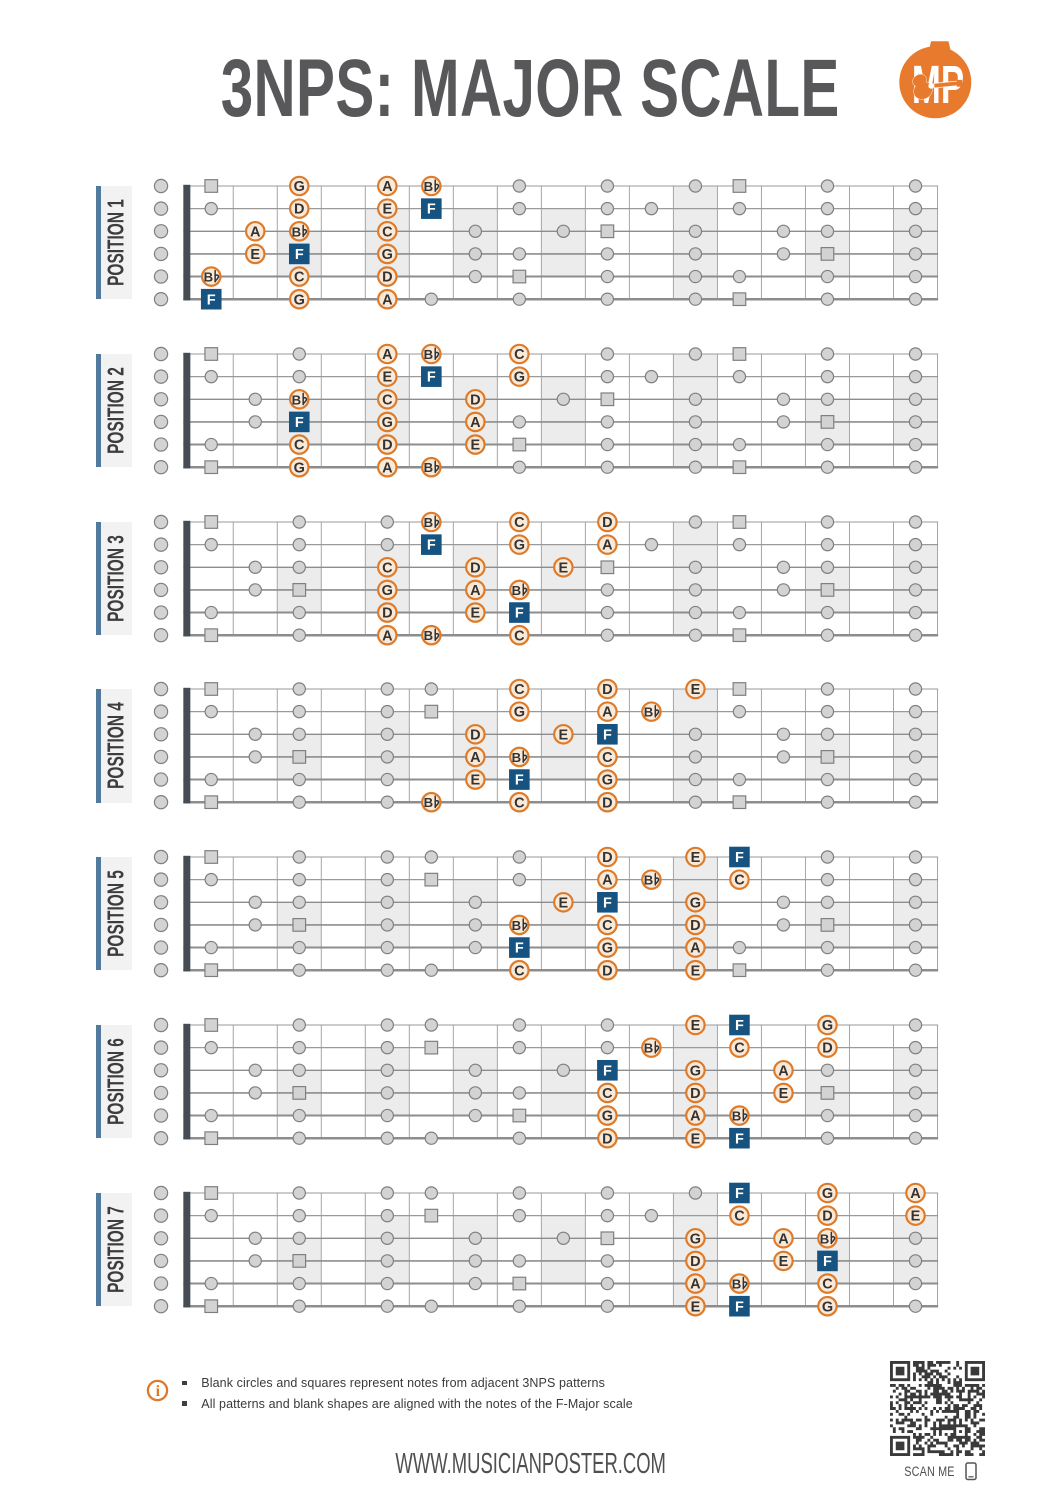  Describe the element at coordinates (929, 1471) in the screenshot. I see `scan-me-label: SCAN ME` at that location.